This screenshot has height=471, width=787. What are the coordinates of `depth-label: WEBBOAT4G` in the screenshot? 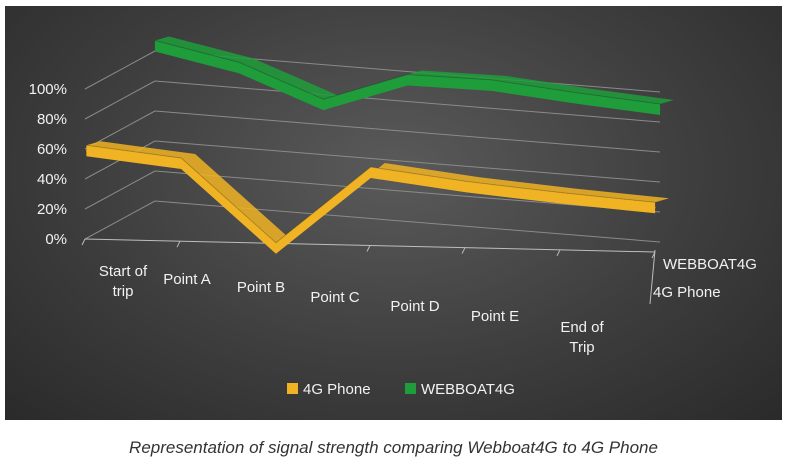 It's located at (710, 264).